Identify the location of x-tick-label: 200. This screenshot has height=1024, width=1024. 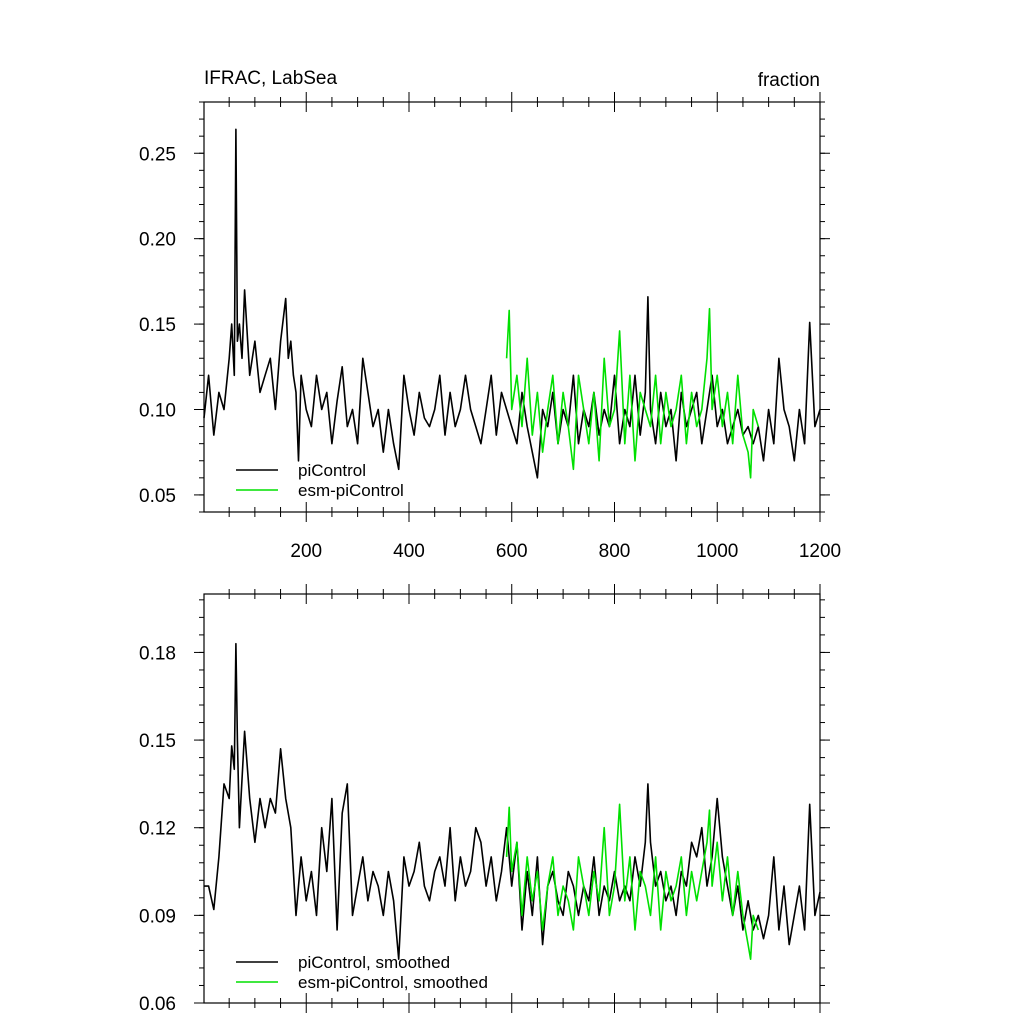
(306, 551).